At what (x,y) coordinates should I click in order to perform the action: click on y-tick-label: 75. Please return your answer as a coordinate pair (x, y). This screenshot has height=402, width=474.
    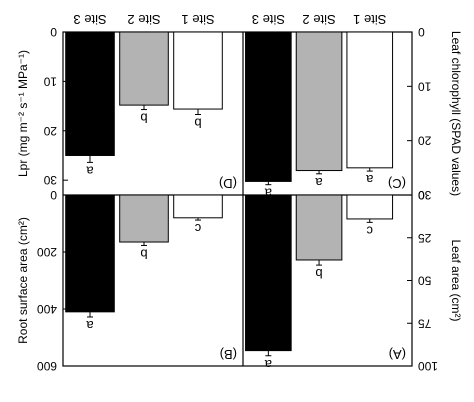
    Looking at the image, I should click on (425, 323).